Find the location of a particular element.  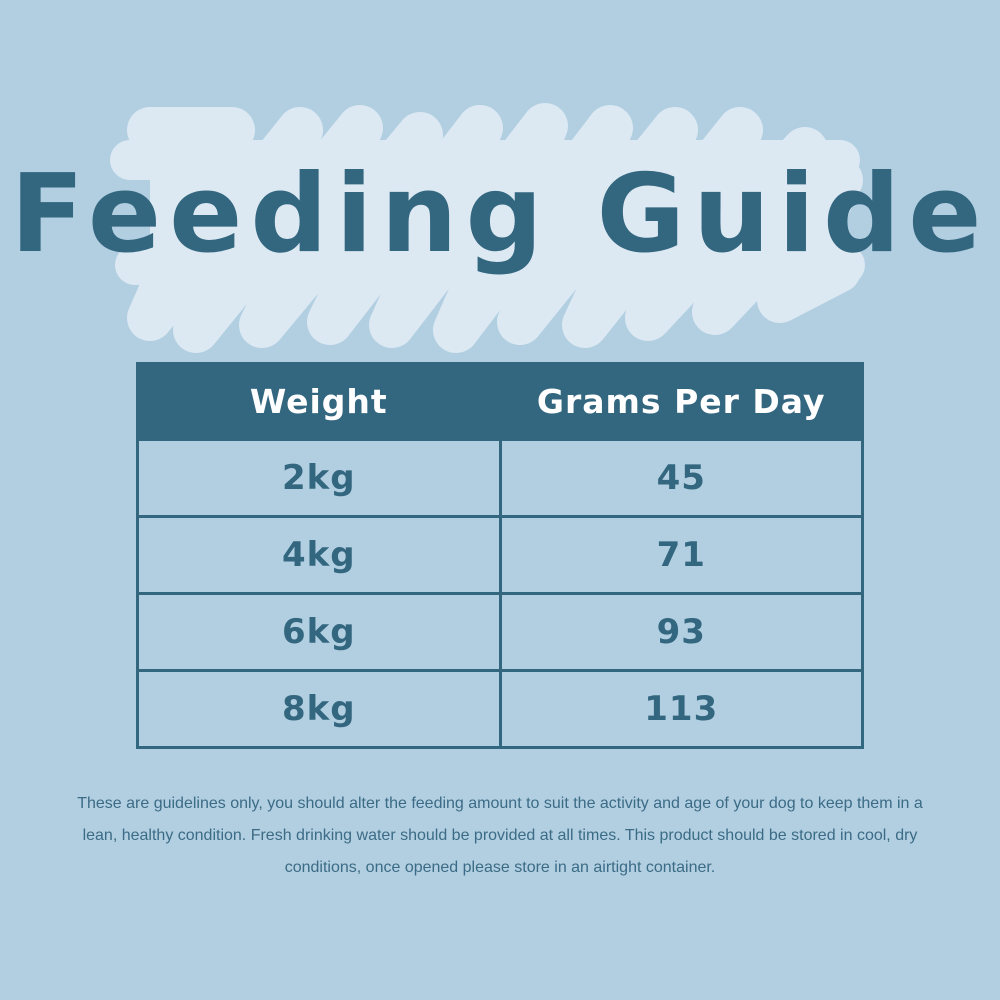

column-header-weight: Weight is located at coordinates (319, 401).